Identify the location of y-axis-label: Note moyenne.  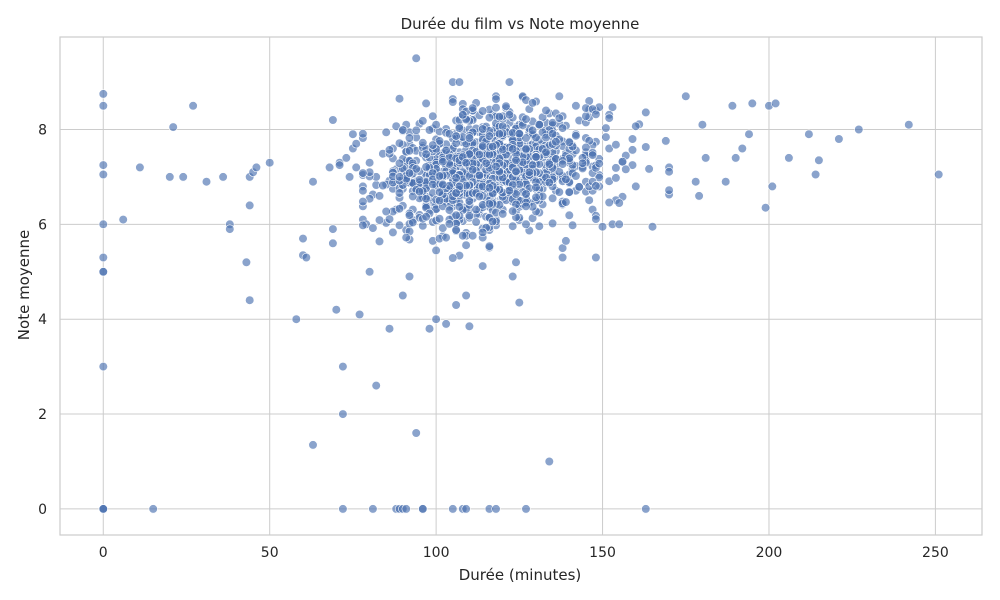
(24, 285).